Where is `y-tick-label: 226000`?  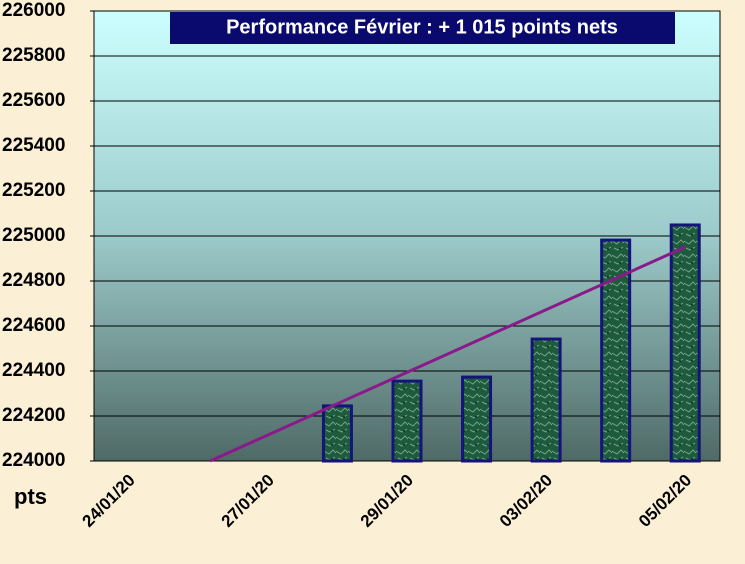
y-tick-label: 226000 is located at coordinates (33, 10).